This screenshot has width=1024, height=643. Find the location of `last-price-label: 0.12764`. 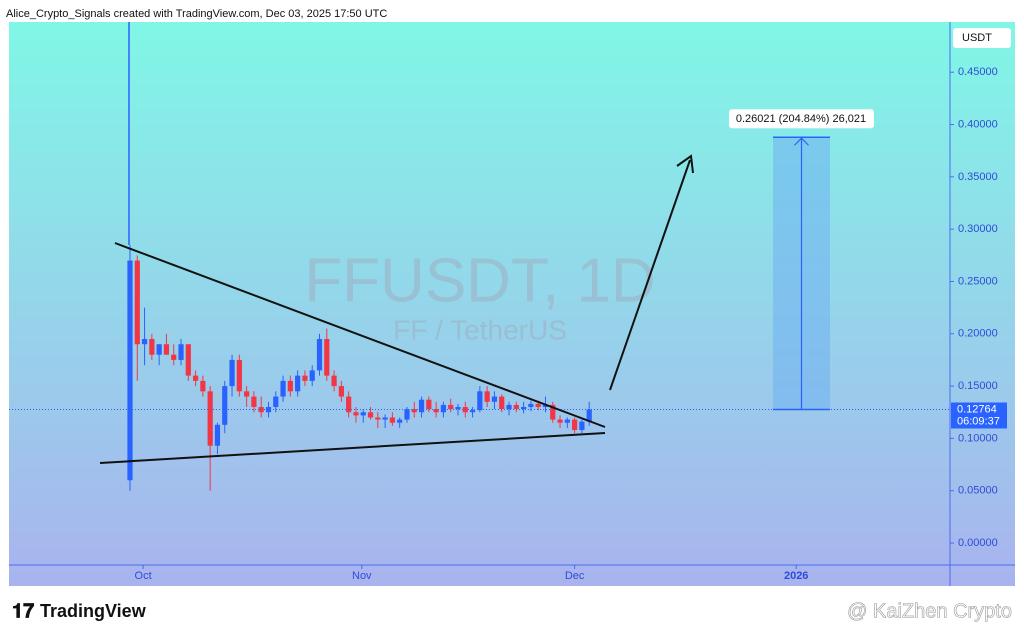

last-price-label: 0.12764 is located at coordinates (977, 409).